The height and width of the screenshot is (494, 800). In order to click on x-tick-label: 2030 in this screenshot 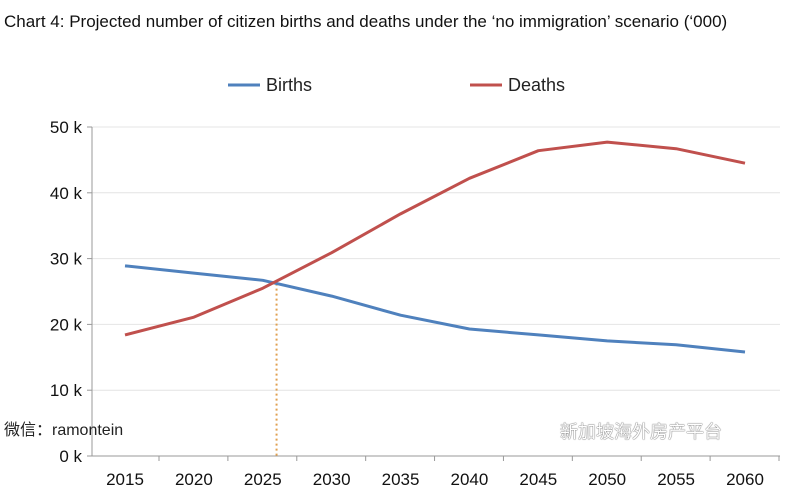, I will do `click(332, 479)`.